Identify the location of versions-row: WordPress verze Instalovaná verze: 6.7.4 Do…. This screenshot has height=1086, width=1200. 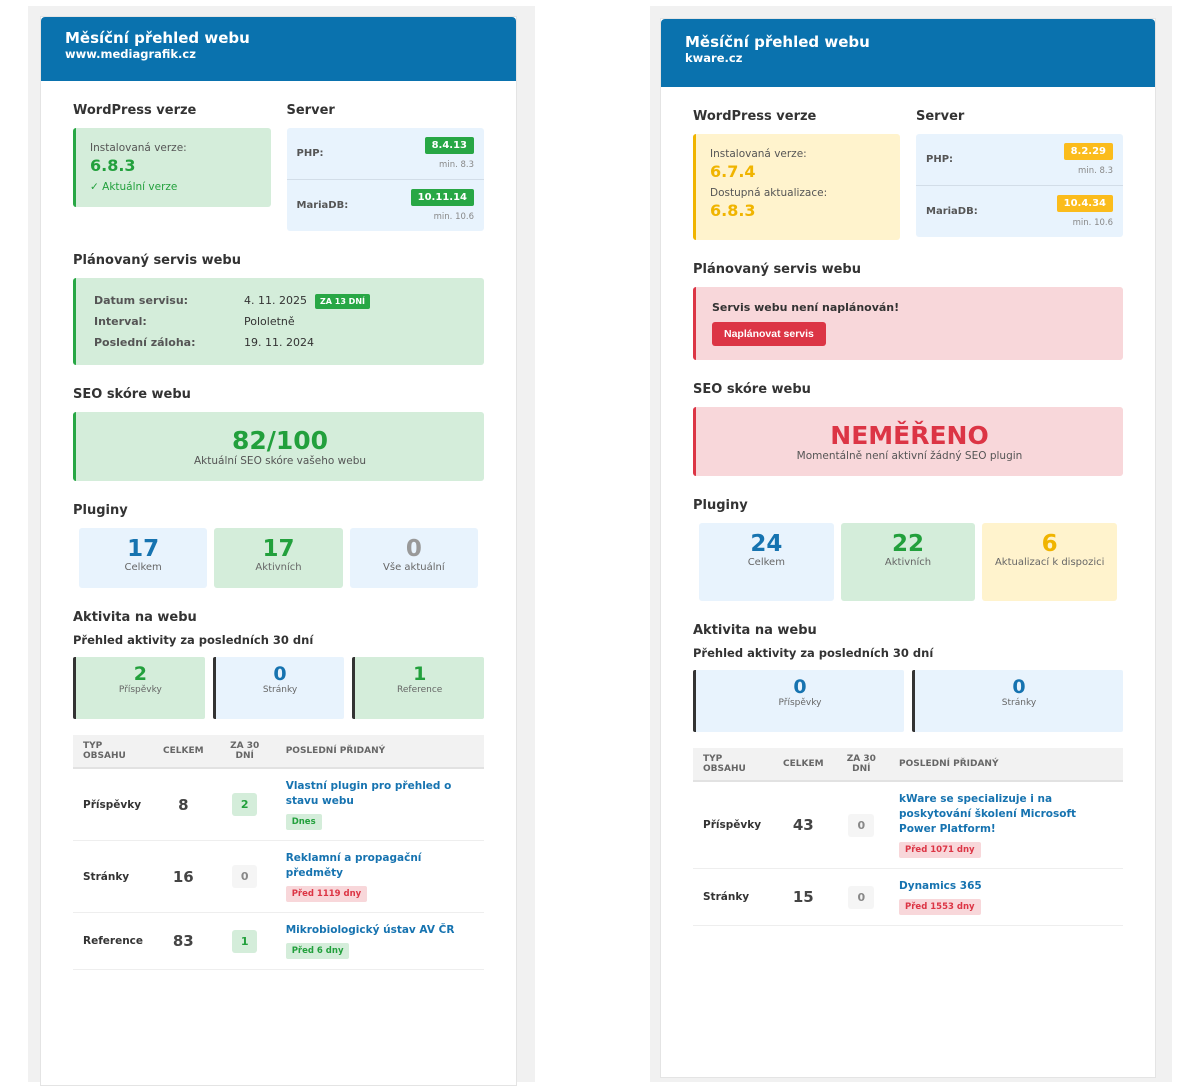
(908, 163).